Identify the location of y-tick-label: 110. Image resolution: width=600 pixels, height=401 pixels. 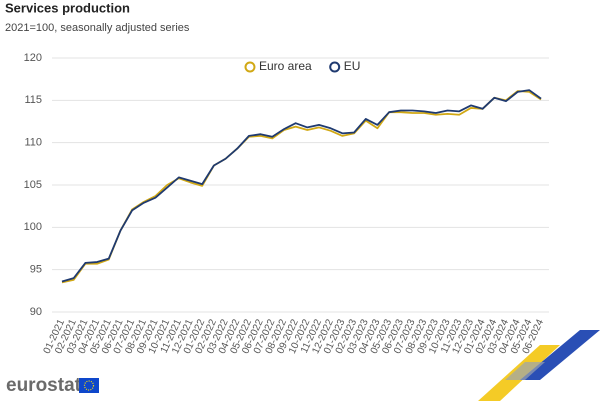
(33, 143).